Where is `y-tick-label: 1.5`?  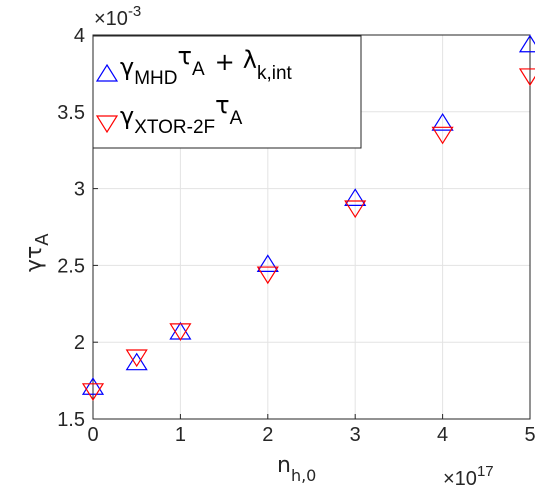 y-tick-label: 1.5 is located at coordinates (71, 420).